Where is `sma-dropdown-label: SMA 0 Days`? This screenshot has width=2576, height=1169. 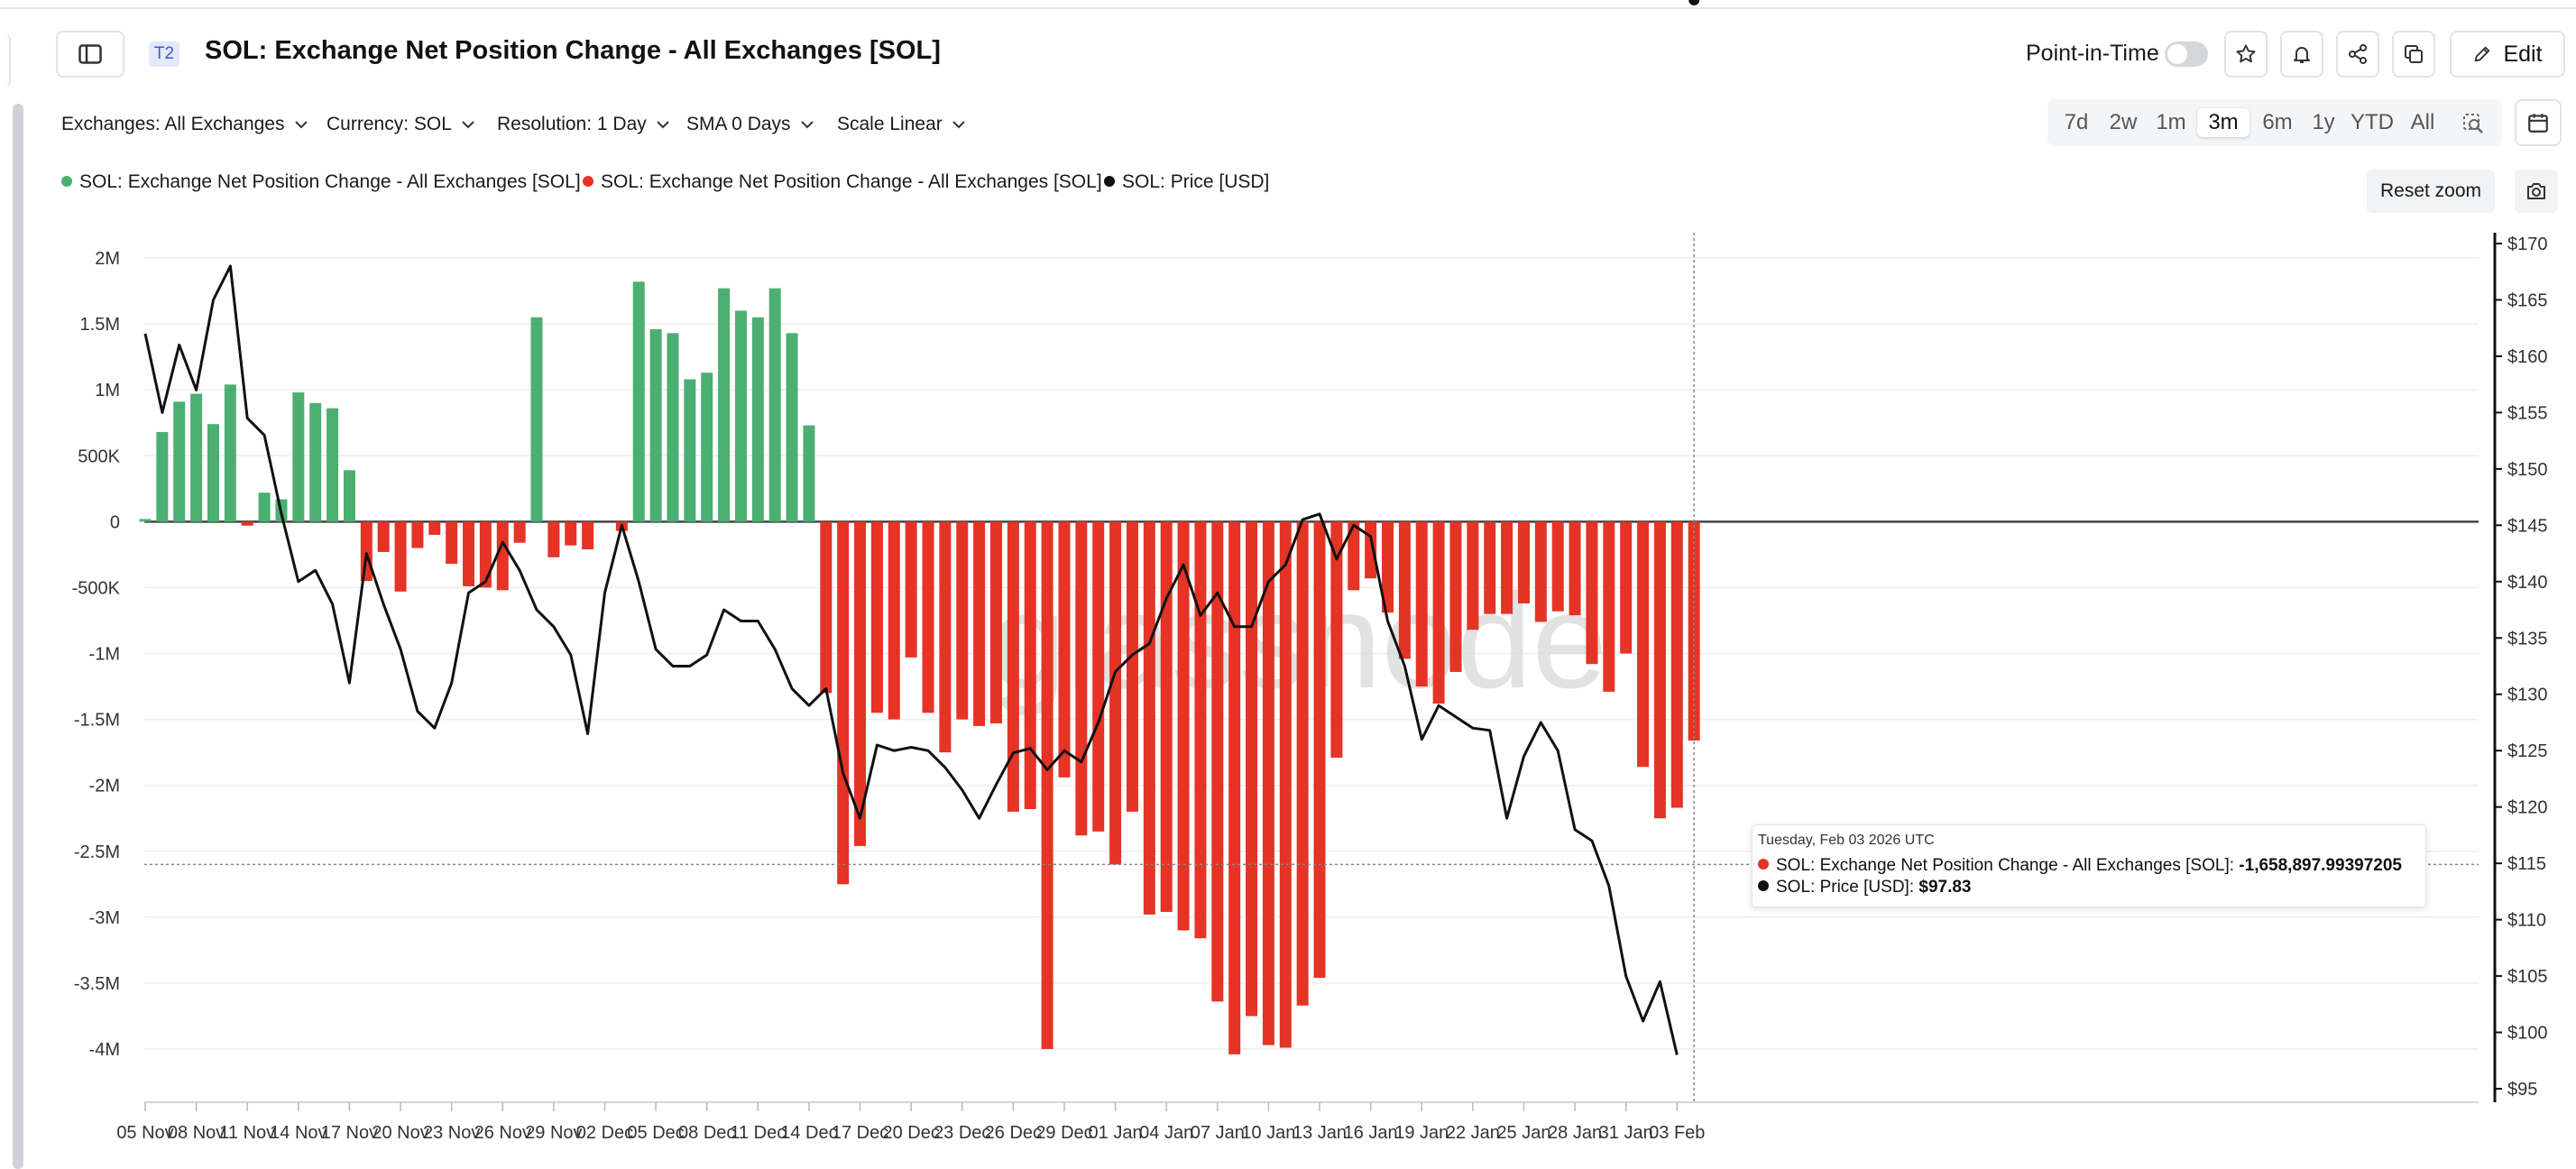
sma-dropdown-label: SMA 0 Days is located at coordinates (739, 124).